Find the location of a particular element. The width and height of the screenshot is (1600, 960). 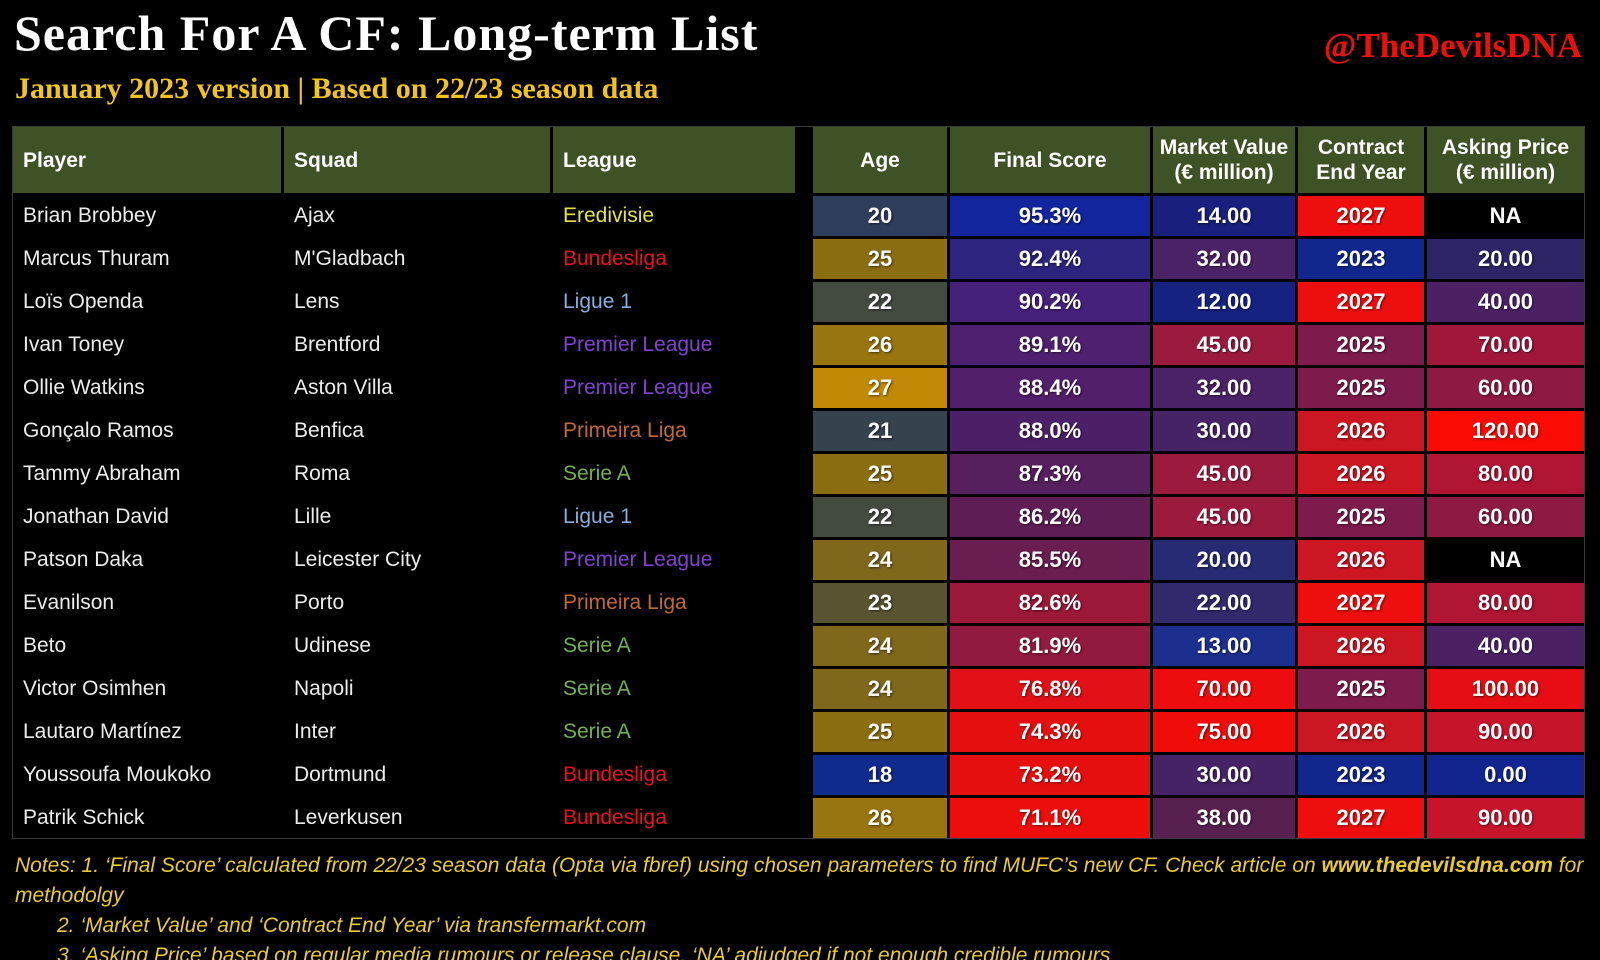

asking-price-cell: 70.00 is located at coordinates (1505, 345).